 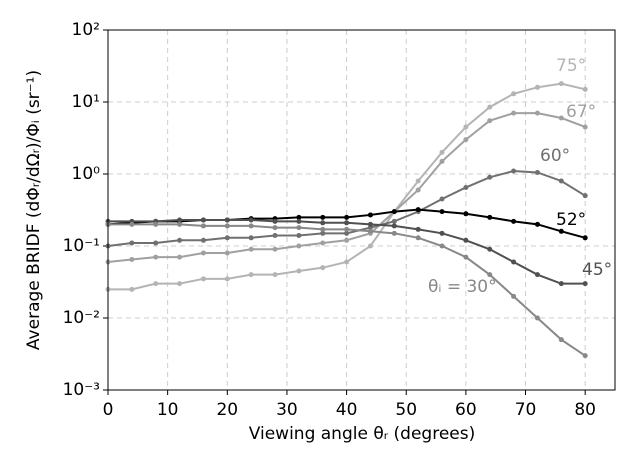 I want to click on series-label: 45°, so click(x=597, y=270).